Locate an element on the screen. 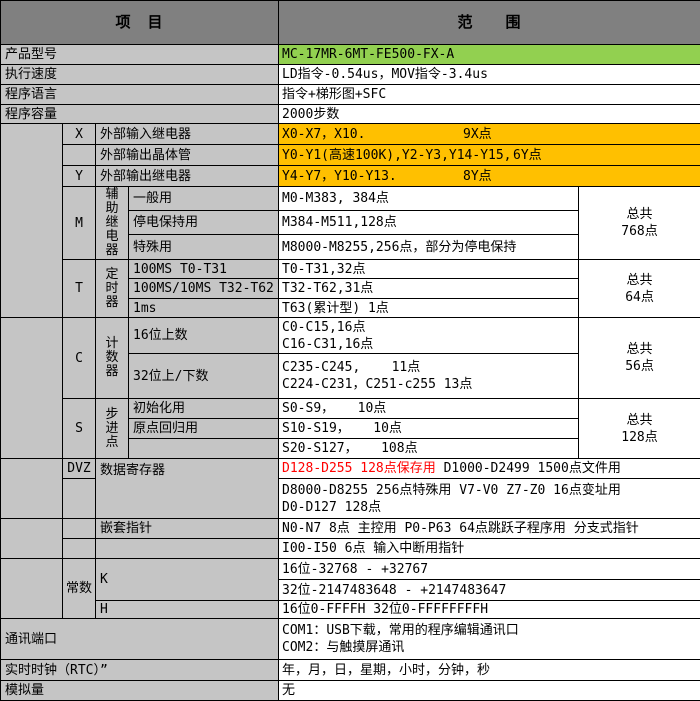 The width and height of the screenshot is (700, 701). t-1ms-value: T63(累计型) 1点 is located at coordinates (429, 308).